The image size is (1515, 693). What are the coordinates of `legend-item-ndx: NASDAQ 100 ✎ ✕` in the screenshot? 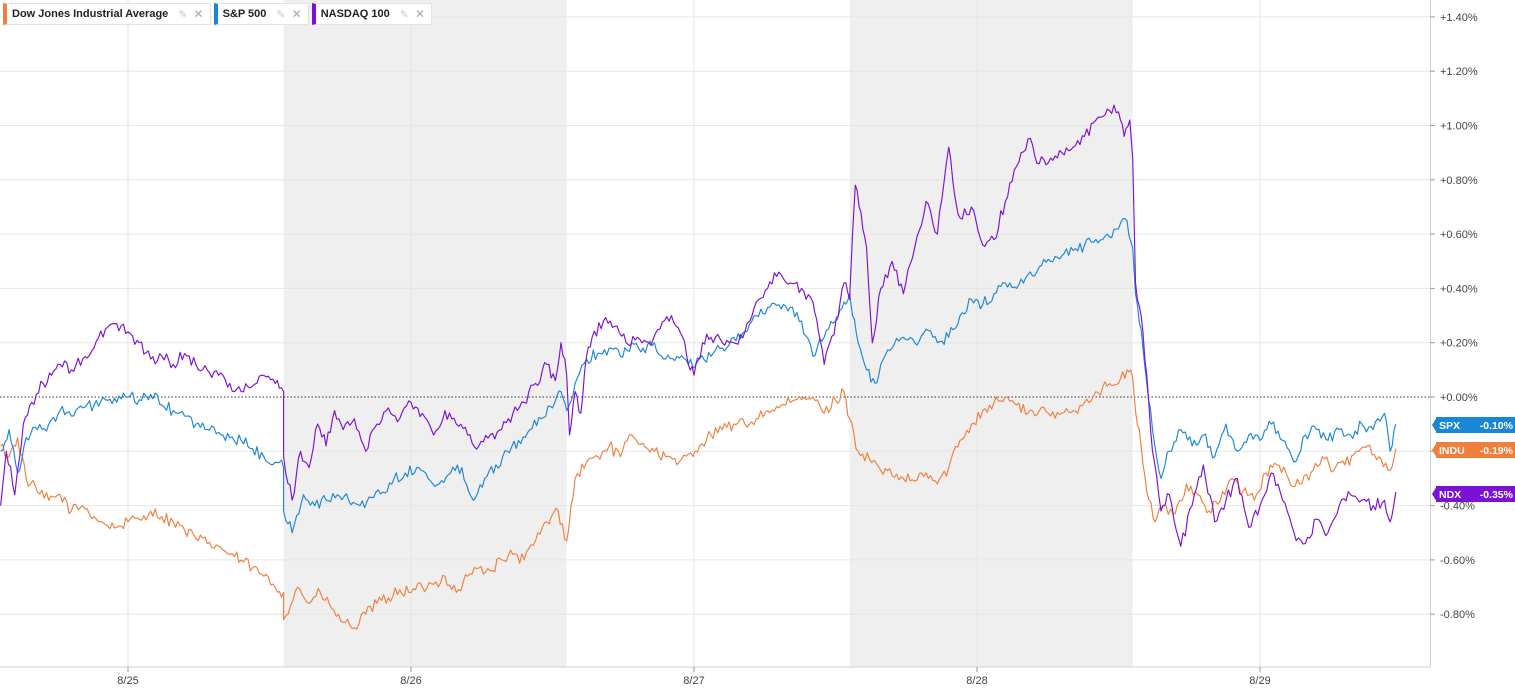 It's located at (372, 14).